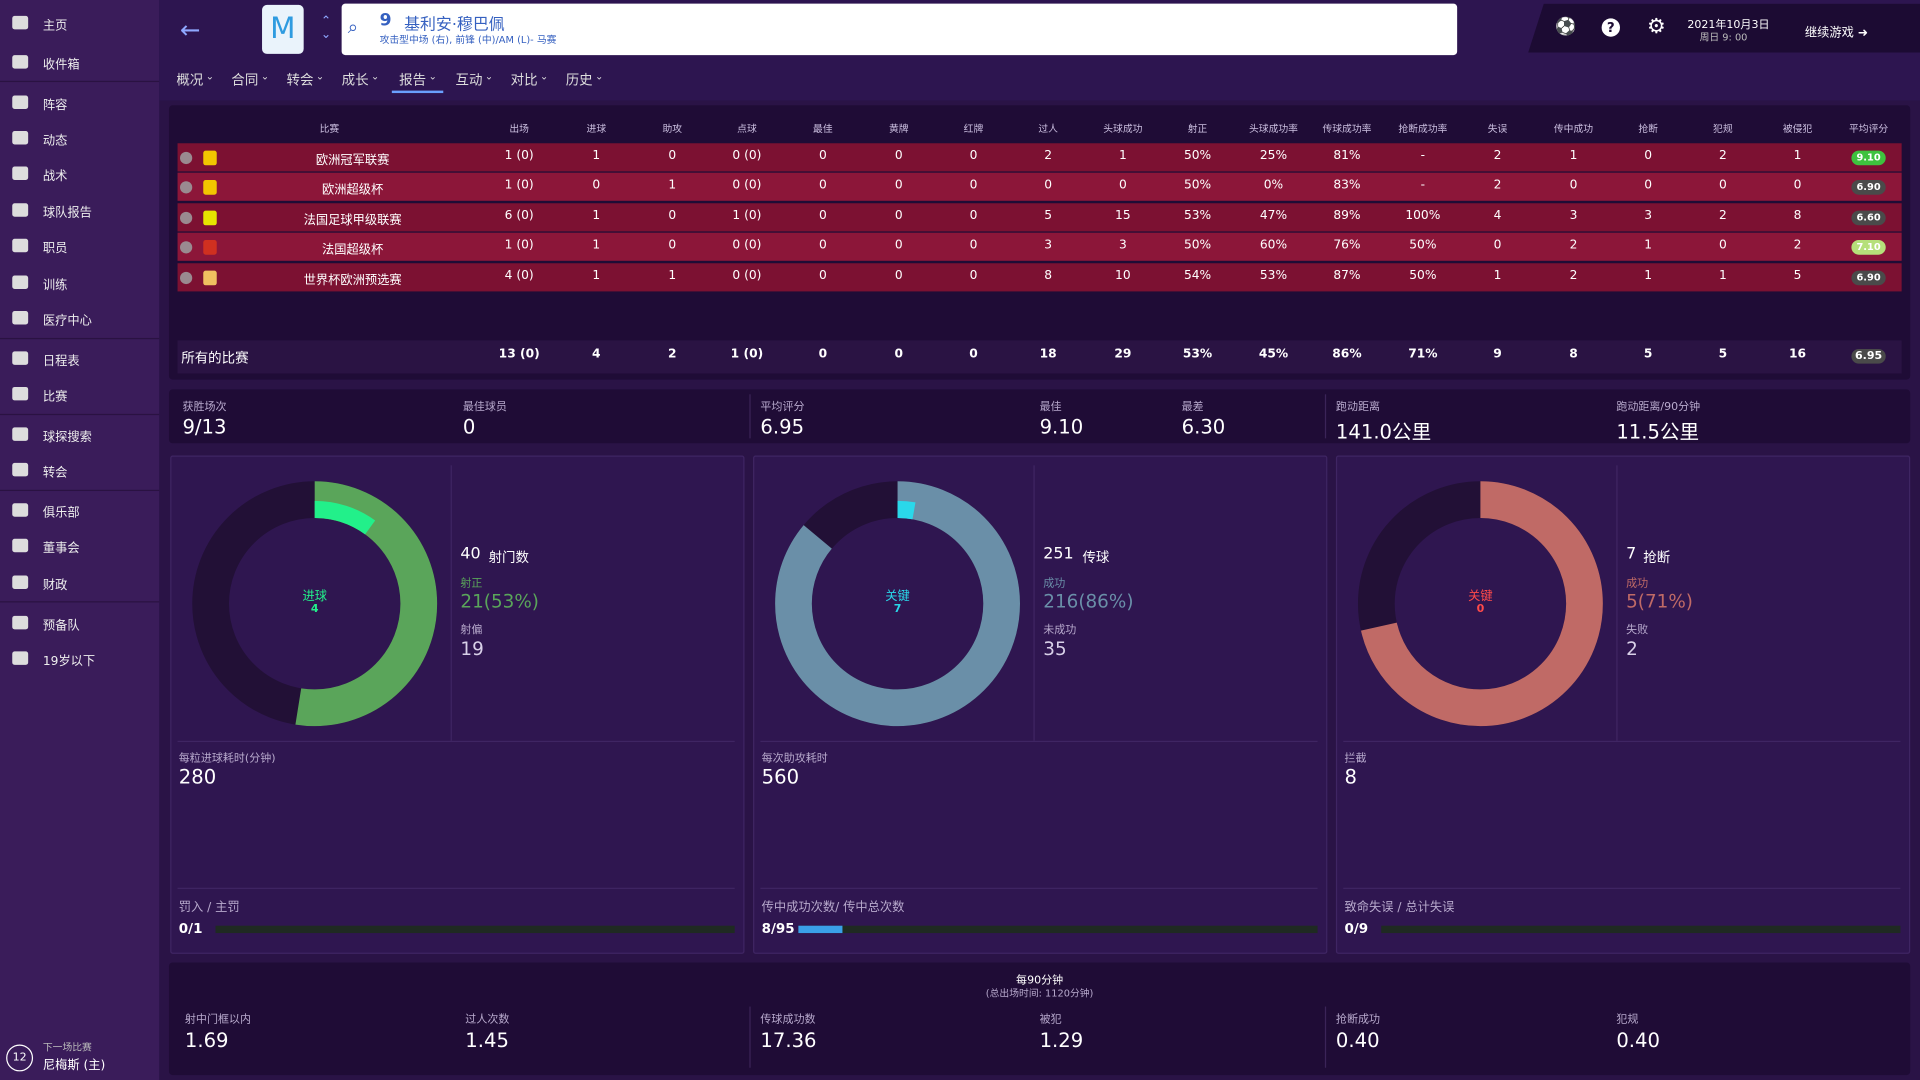 This screenshot has height=1080, width=1920. I want to click on table-cell: 2, so click(1722, 216).